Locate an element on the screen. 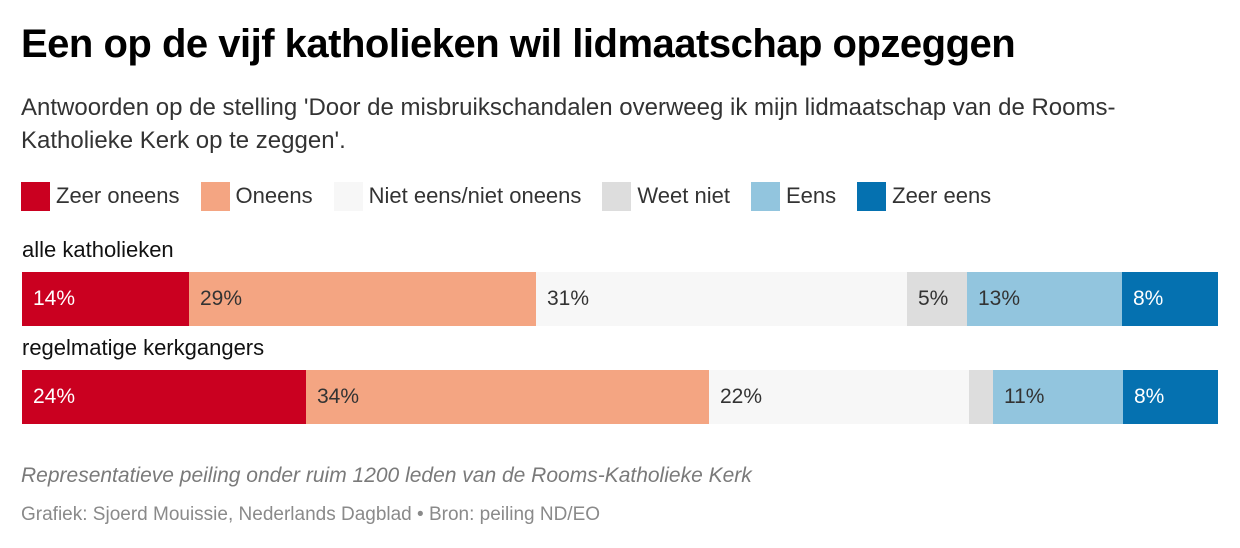 This screenshot has width=1240, height=548. legend-item-zeer-eens: Zeer eens is located at coordinates (924, 196).